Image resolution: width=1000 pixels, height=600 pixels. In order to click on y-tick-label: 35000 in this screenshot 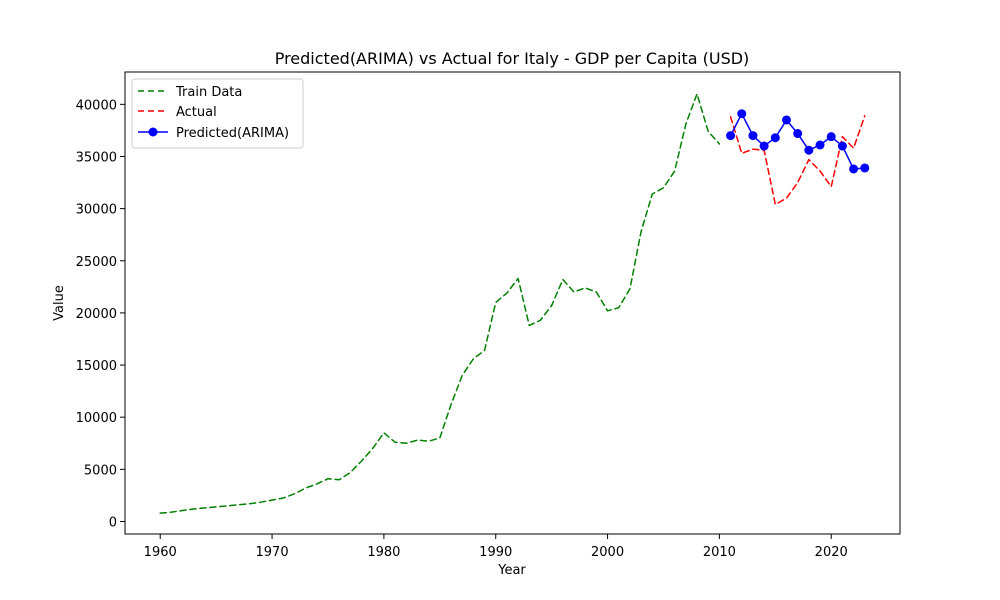, I will do `click(96, 157)`.